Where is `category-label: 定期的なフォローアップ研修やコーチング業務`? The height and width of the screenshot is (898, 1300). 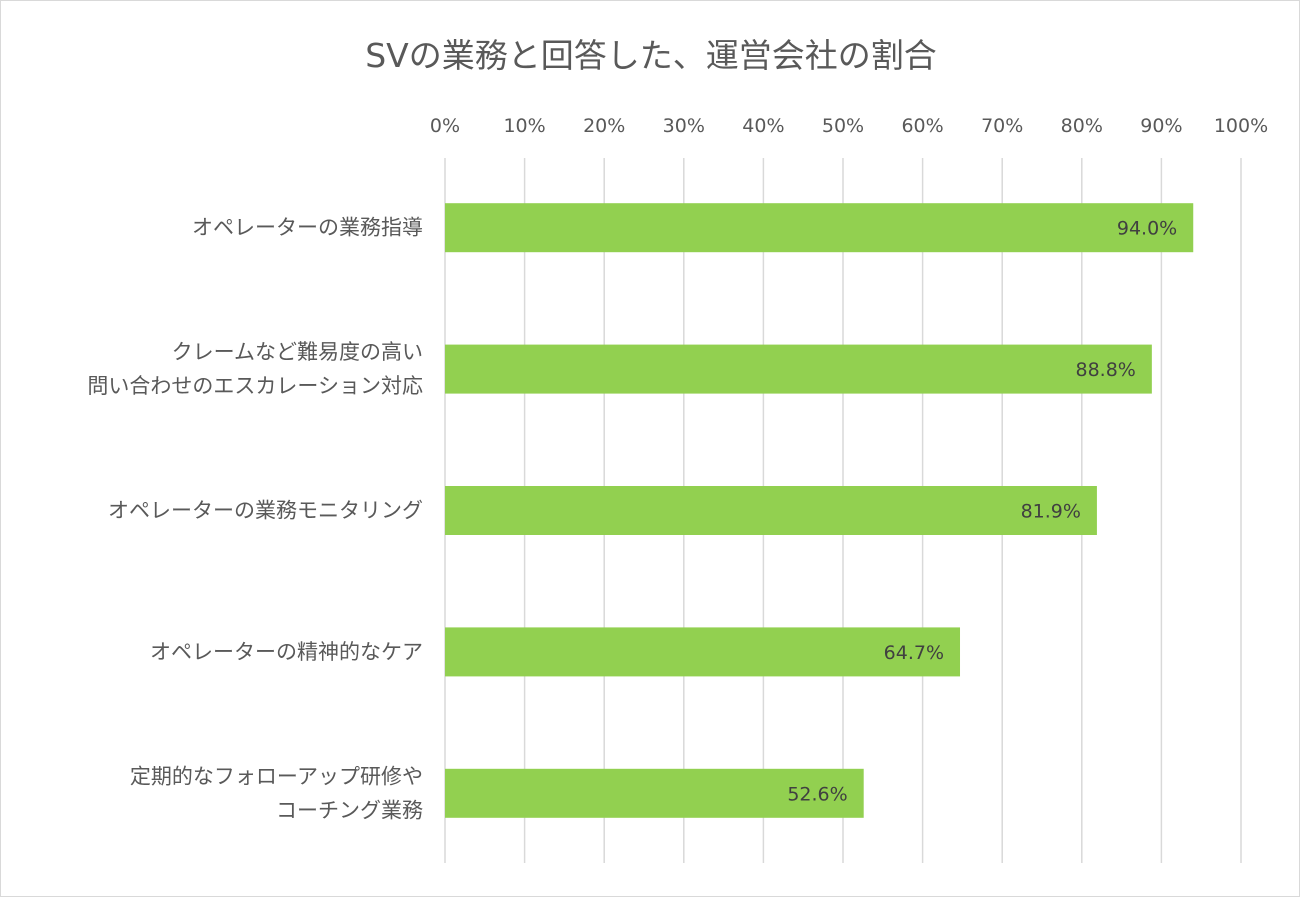
category-label: 定期的なフォローアップ研修やコーチング業務 is located at coordinates (276, 793).